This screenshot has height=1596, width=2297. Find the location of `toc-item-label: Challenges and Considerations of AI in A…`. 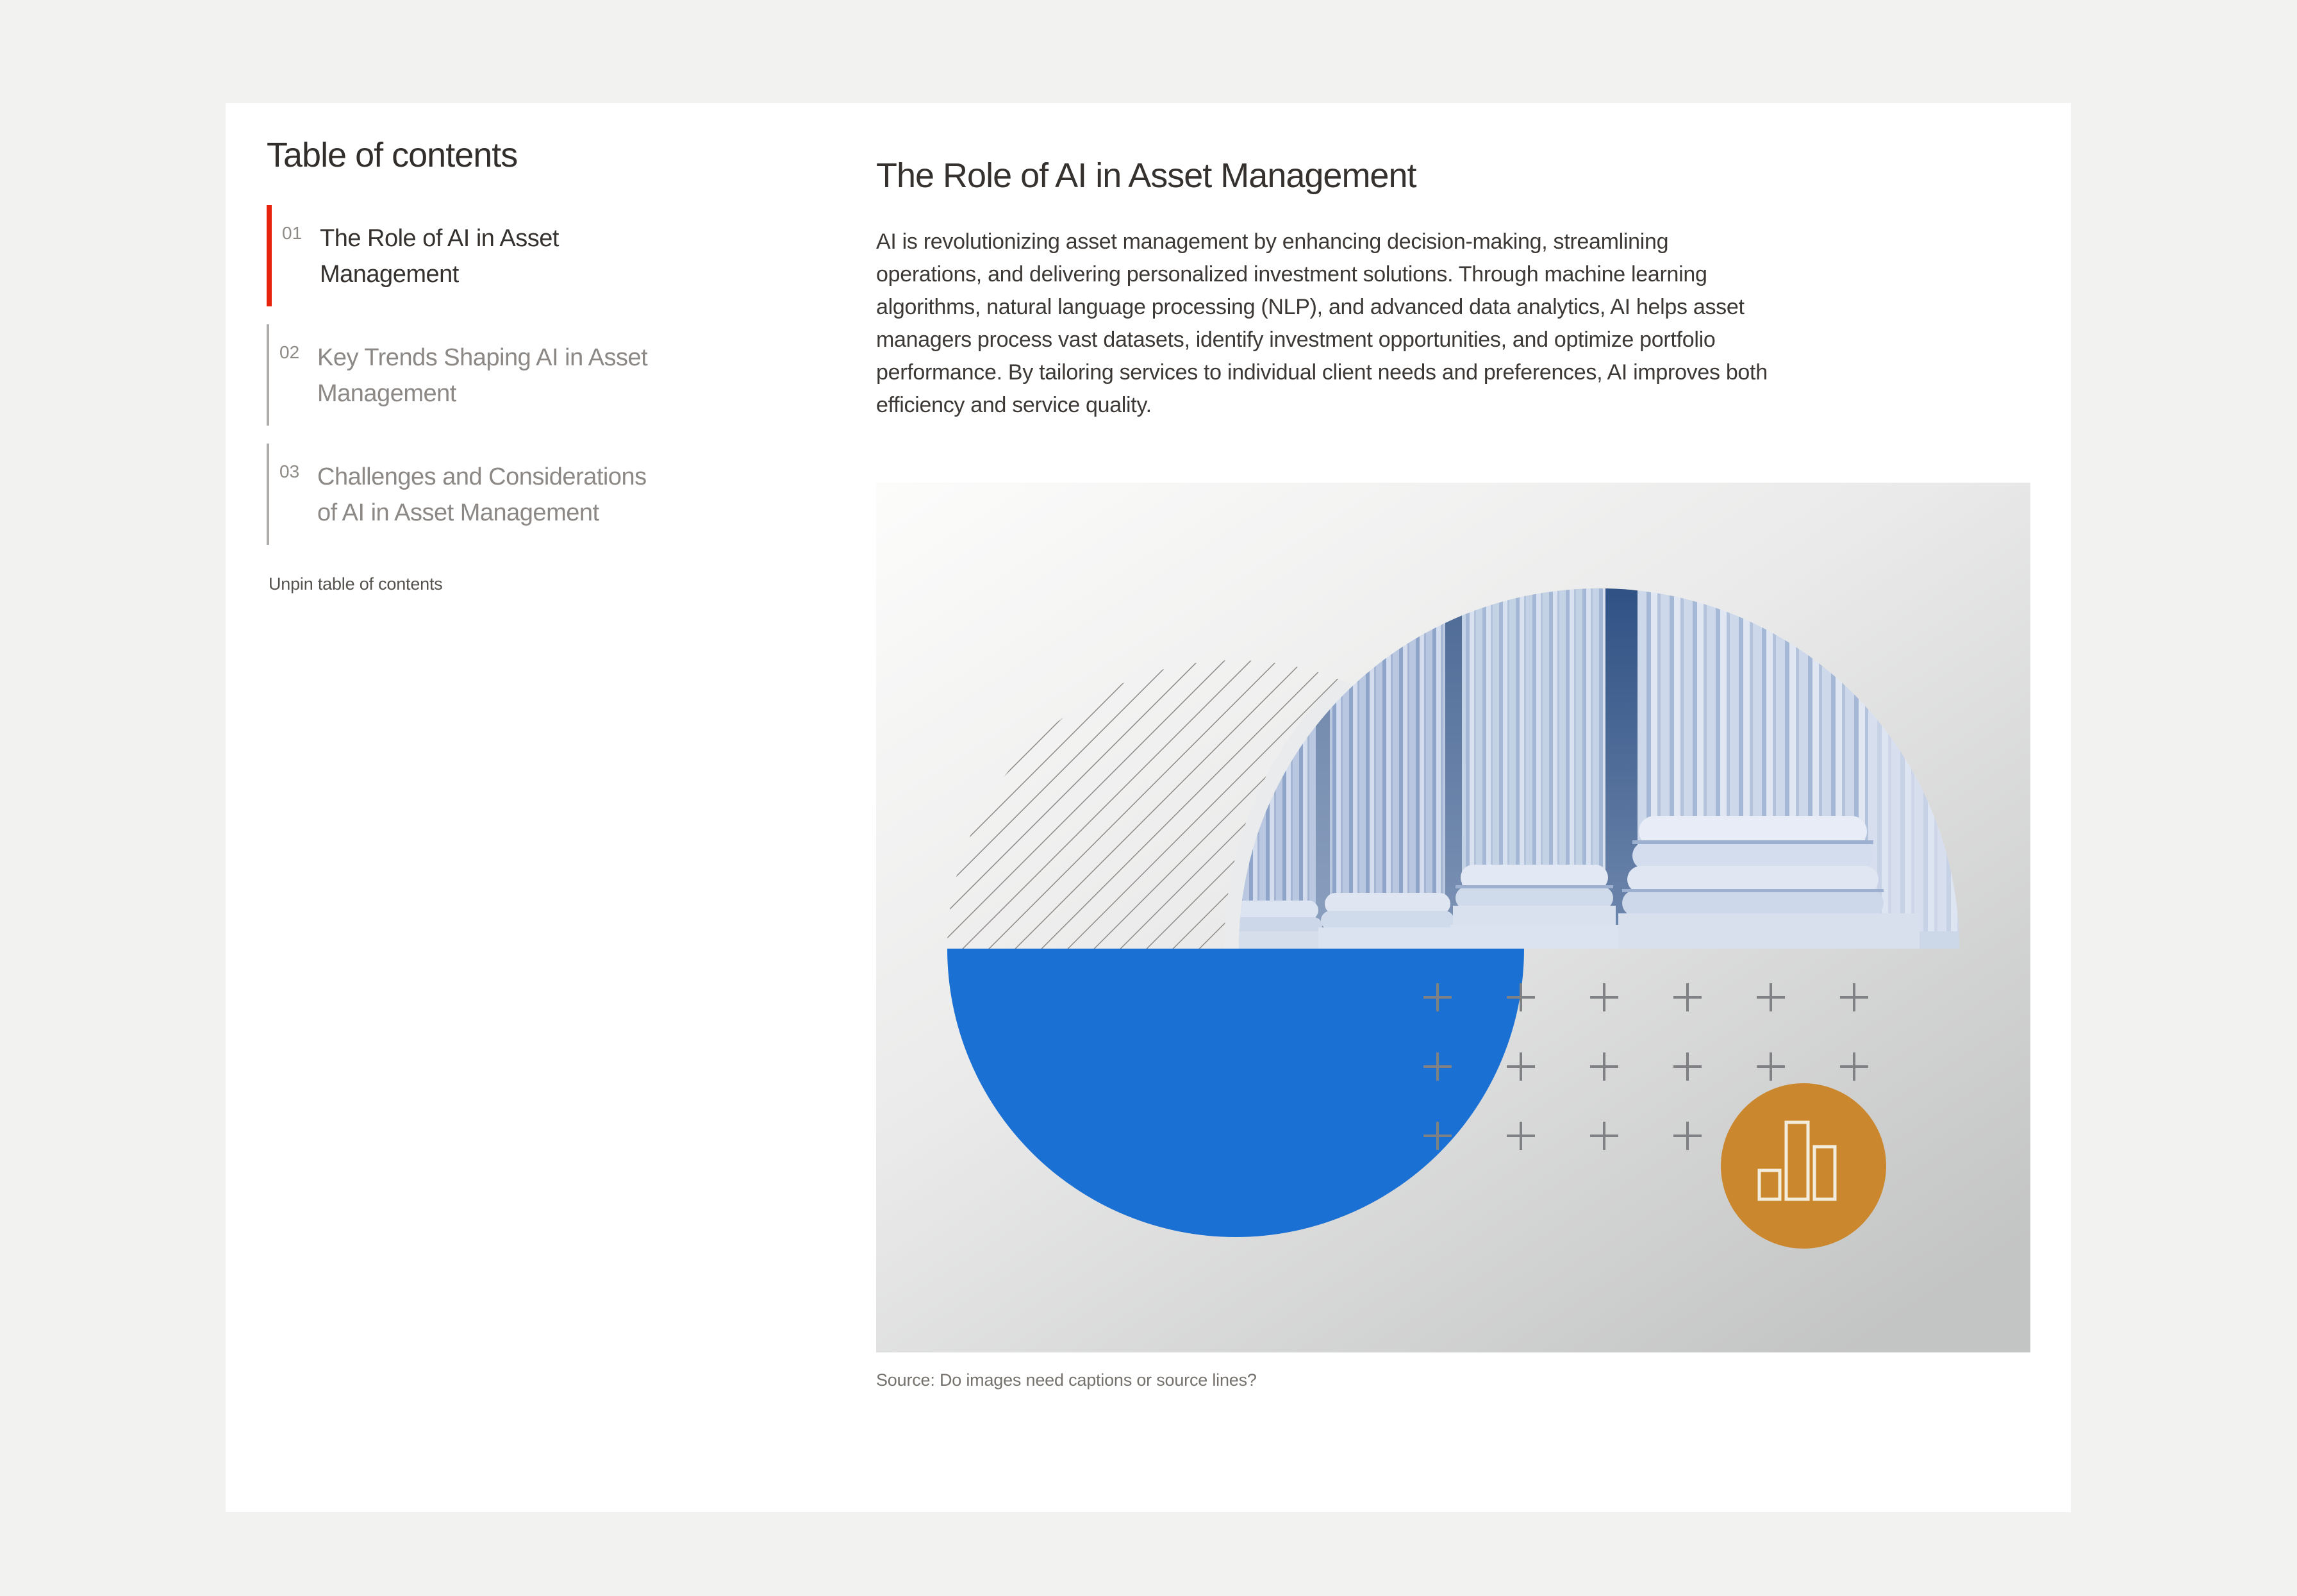

toc-item-label: Challenges and Considerations of AI in A… is located at coordinates (482, 494).